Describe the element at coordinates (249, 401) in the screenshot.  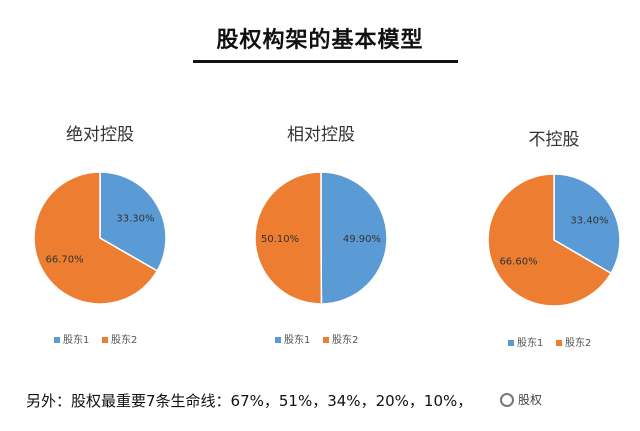
I see `footer-note: 另外：股权最重要7条生命线：67%，51%，34%，20%，10%，` at that location.